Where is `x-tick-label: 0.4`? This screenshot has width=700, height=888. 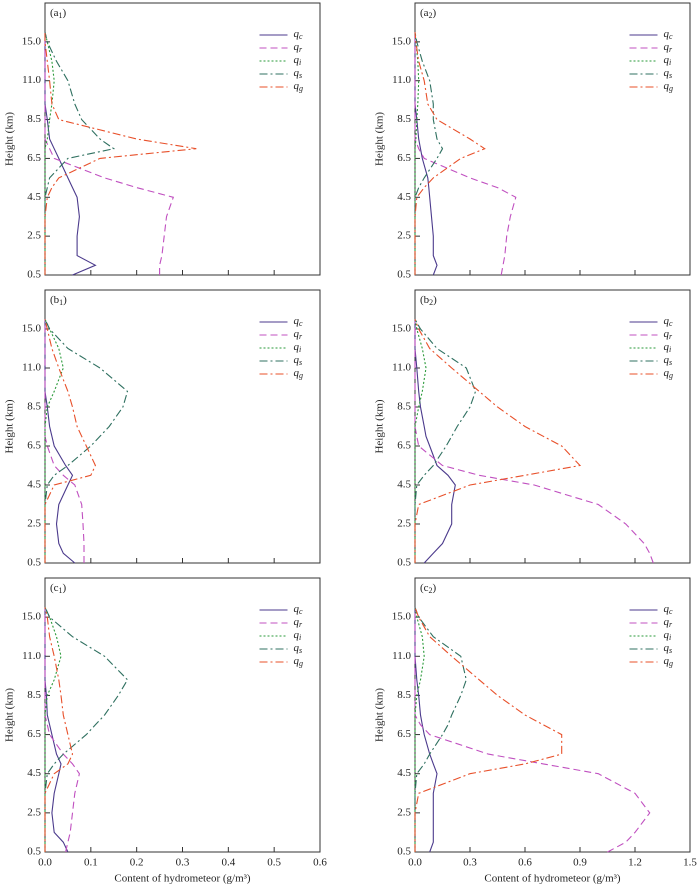 x-tick-label: 0.4 is located at coordinates (228, 863).